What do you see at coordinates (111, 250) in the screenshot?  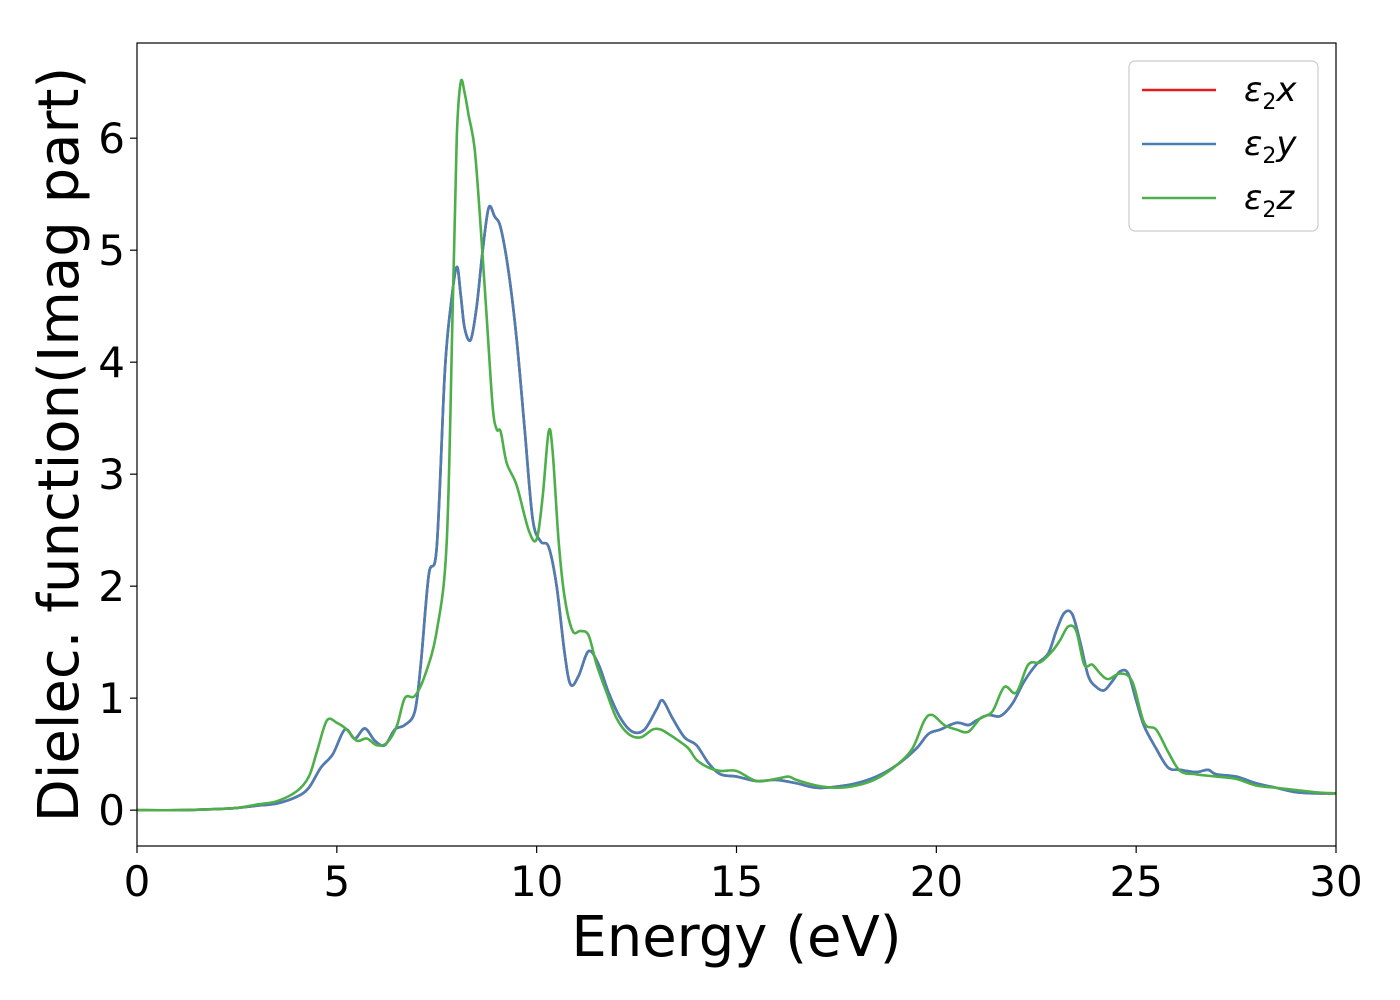 I see `y-tick-label: 5` at bounding box center [111, 250].